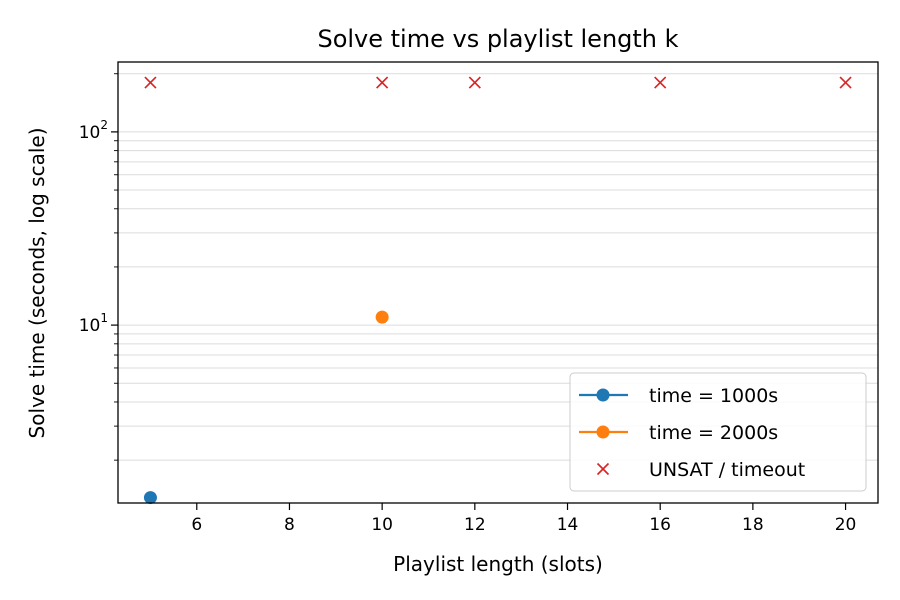  Describe the element at coordinates (753, 525) in the screenshot. I see `x-tick-label: 18` at that location.